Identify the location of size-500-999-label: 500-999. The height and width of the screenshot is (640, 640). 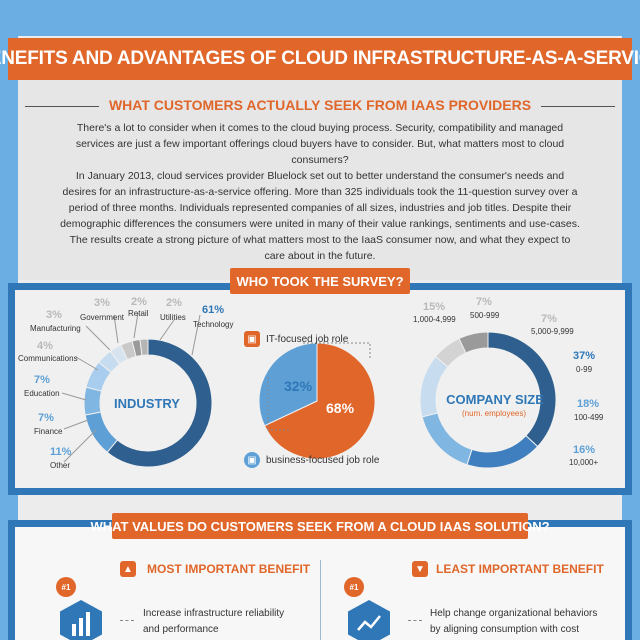
(485, 315).